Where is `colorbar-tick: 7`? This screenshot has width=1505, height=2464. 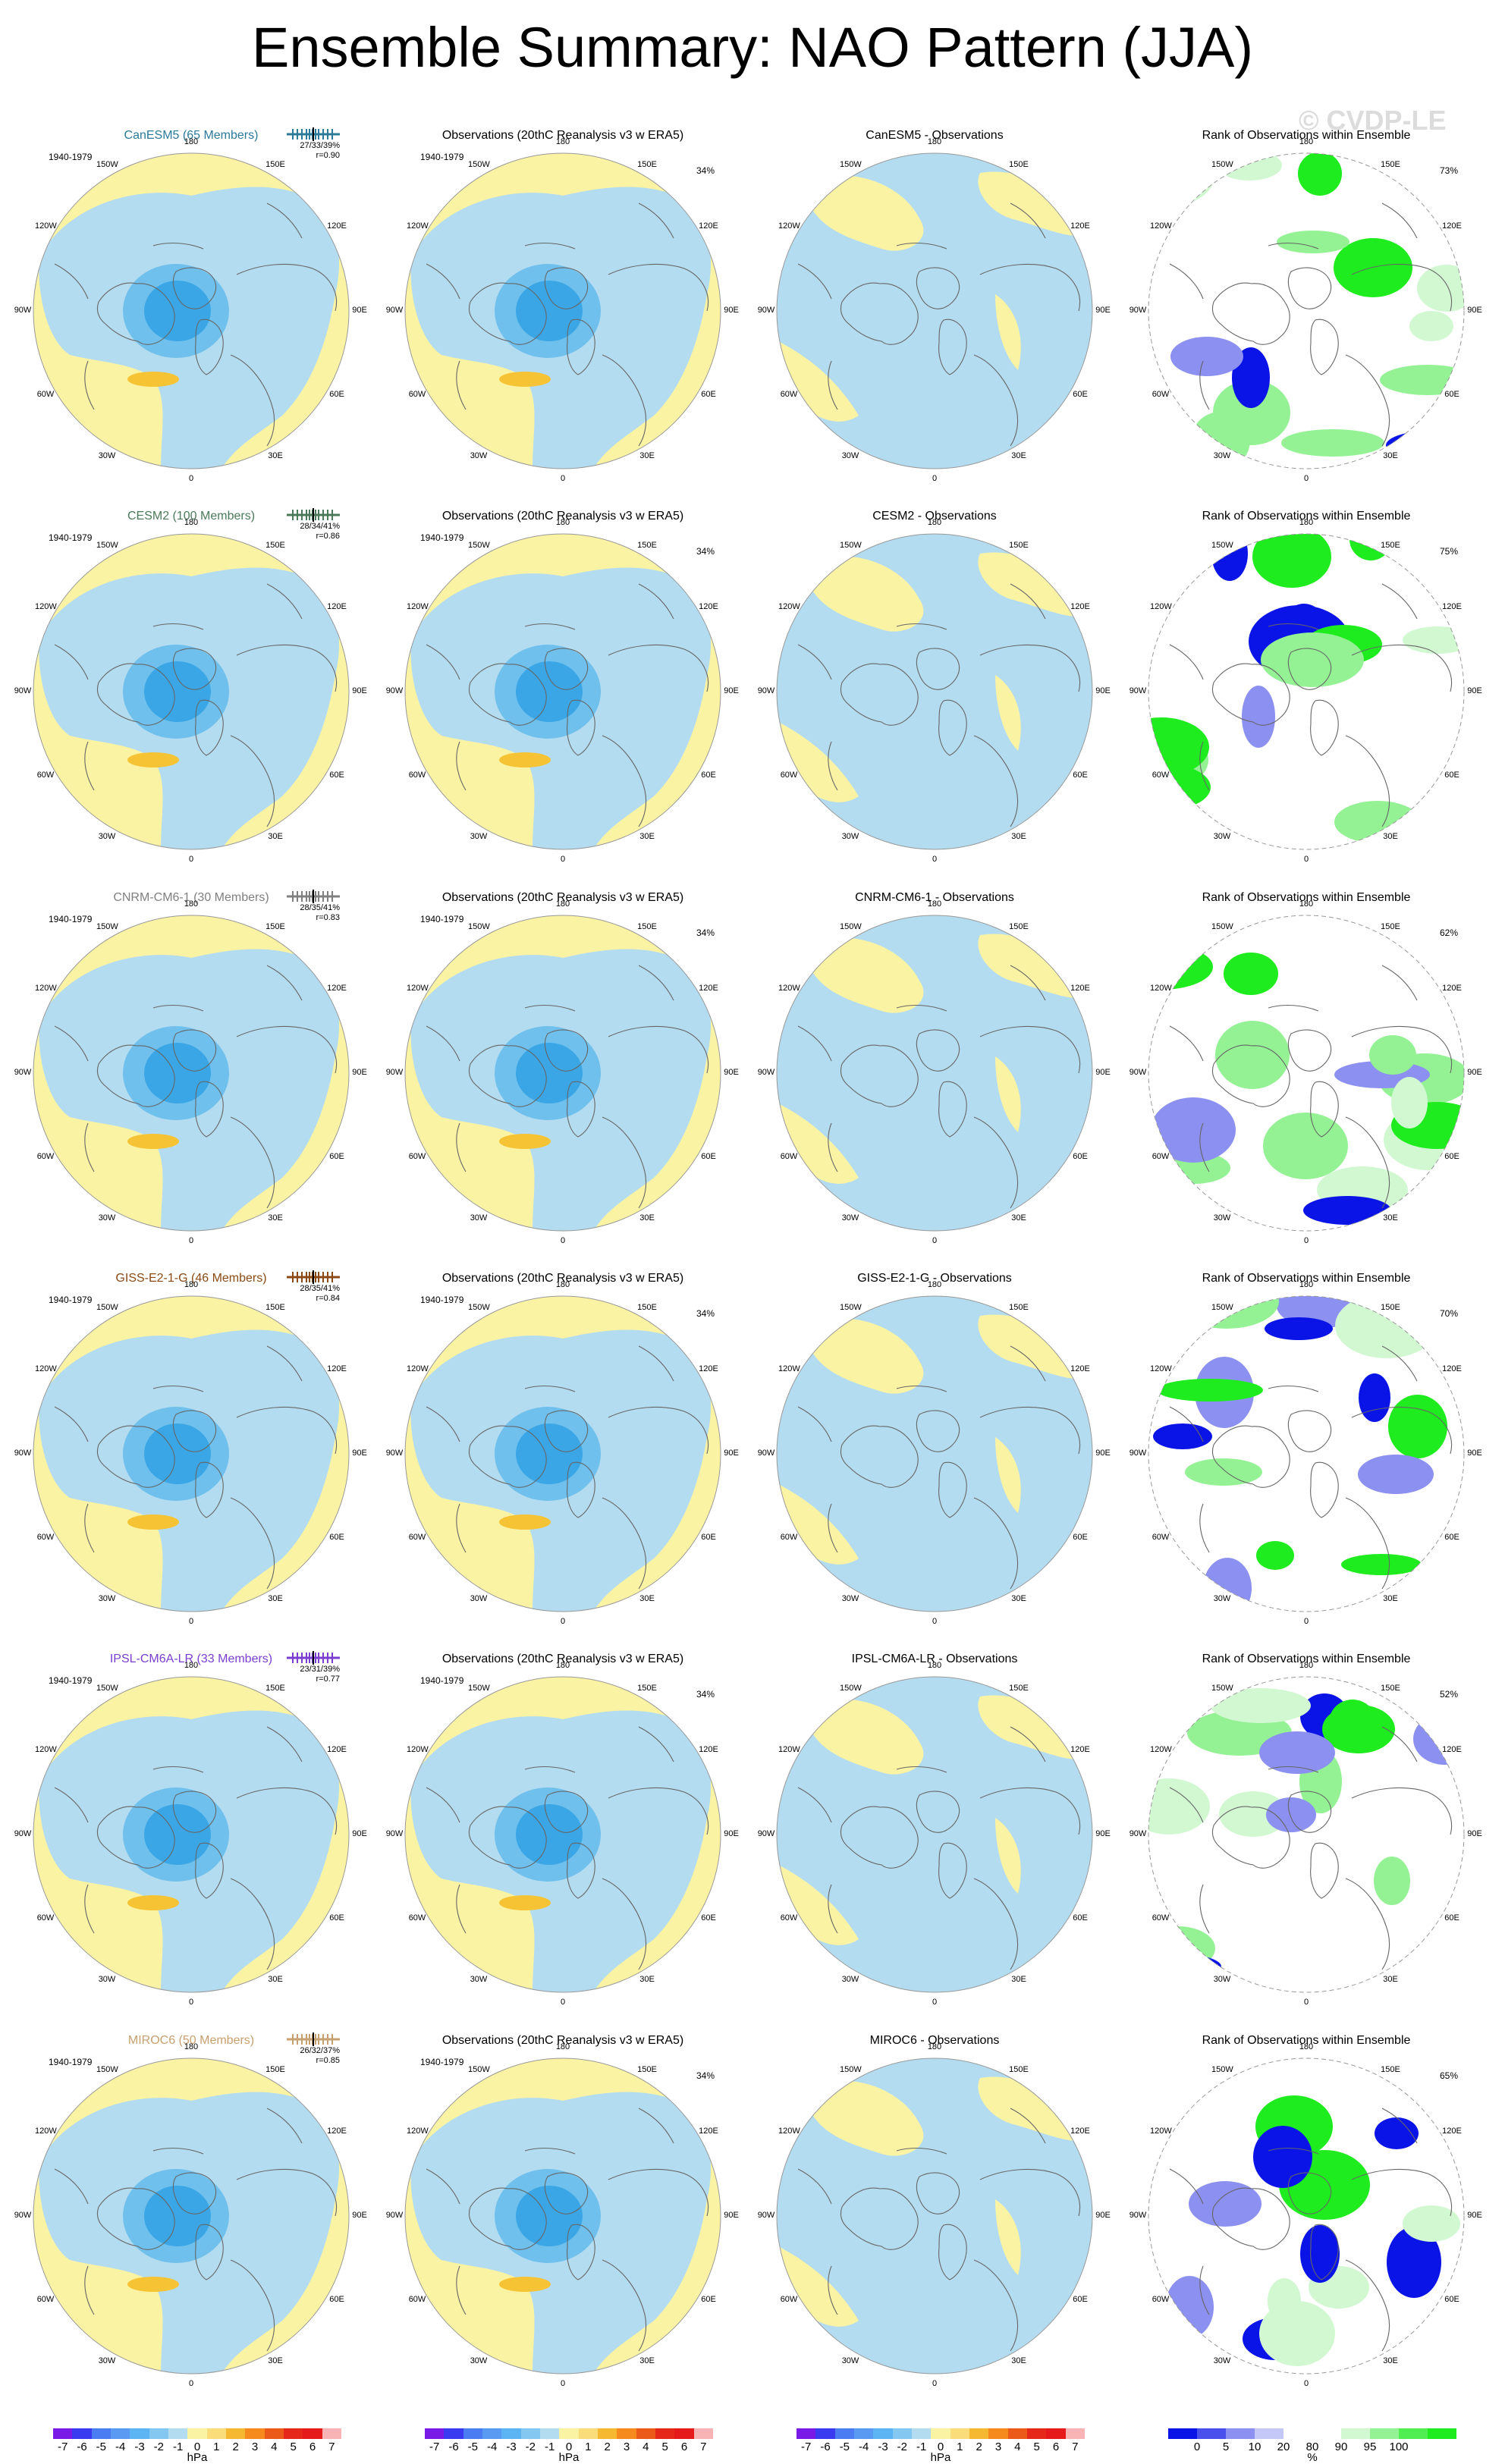
colorbar-tick: 7 is located at coordinates (1076, 2446).